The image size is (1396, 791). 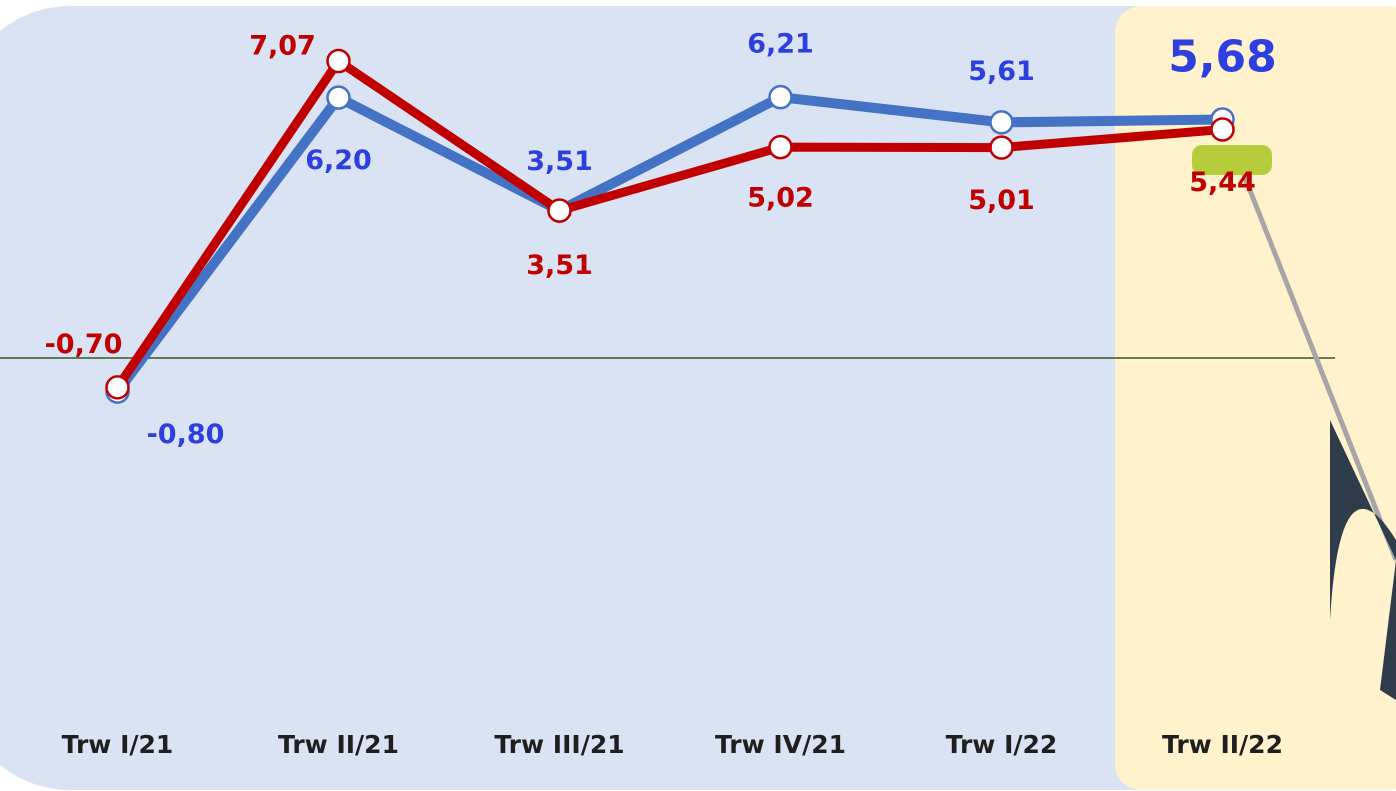 I want to click on data-label: -0,70, so click(x=84, y=344).